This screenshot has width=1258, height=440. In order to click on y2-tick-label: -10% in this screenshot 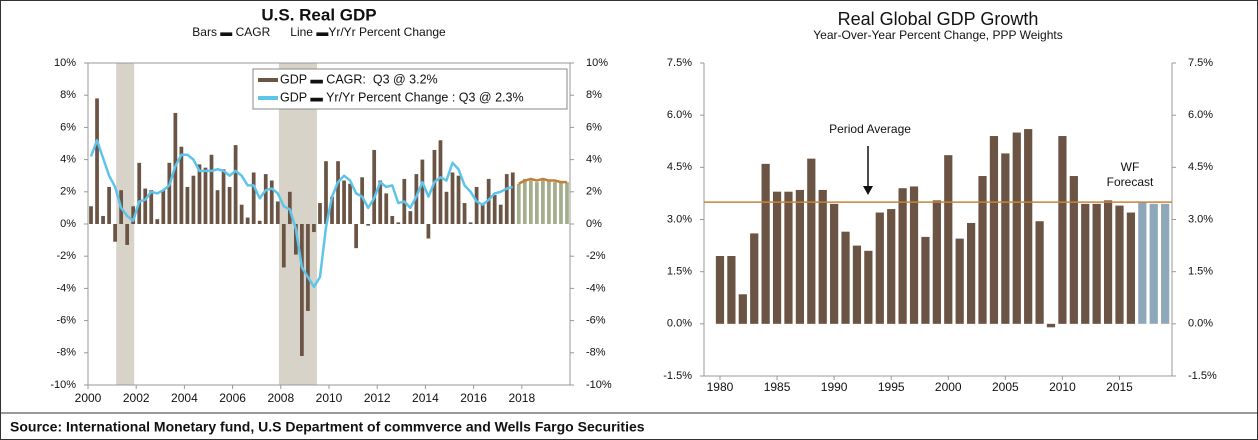, I will do `click(599, 385)`.